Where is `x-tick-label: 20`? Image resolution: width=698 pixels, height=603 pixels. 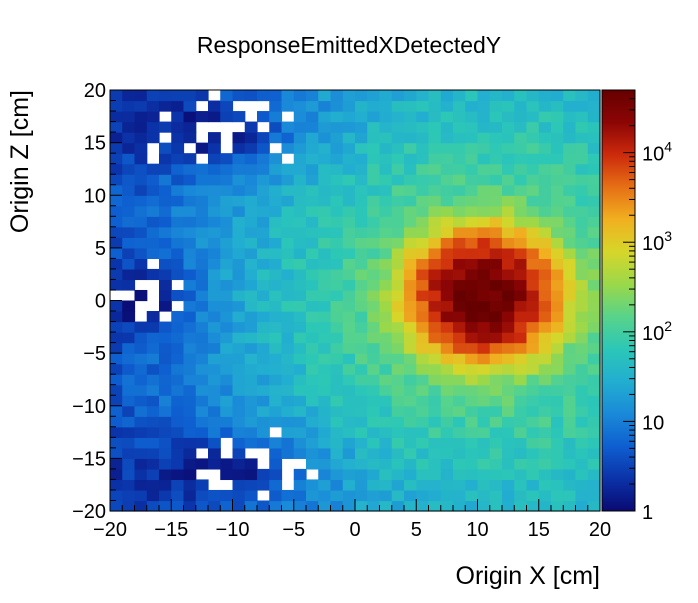
x-tick-label: 20 is located at coordinates (600, 530).